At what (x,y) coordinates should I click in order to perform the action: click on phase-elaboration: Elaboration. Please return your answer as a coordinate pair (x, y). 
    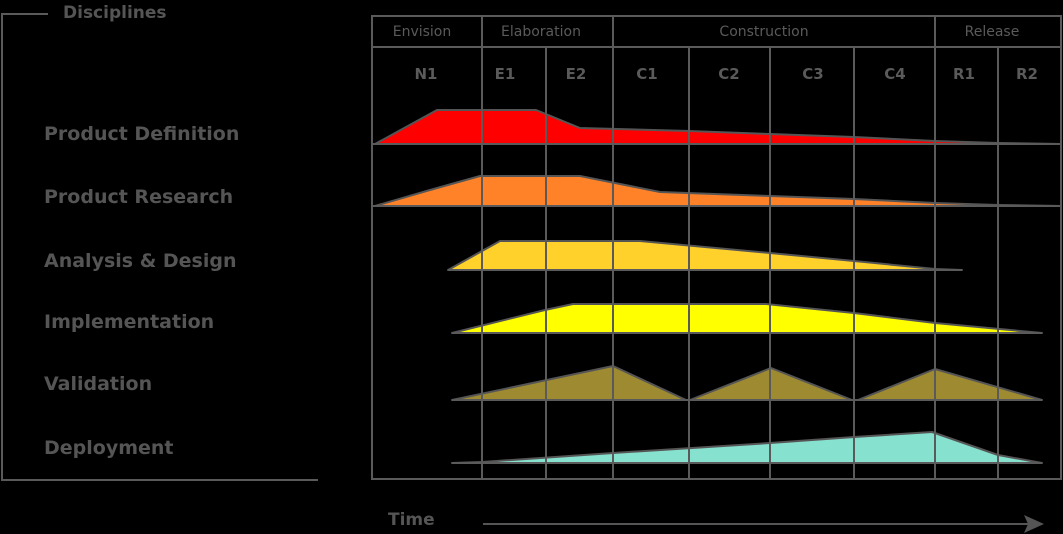
    Looking at the image, I should click on (541, 32).